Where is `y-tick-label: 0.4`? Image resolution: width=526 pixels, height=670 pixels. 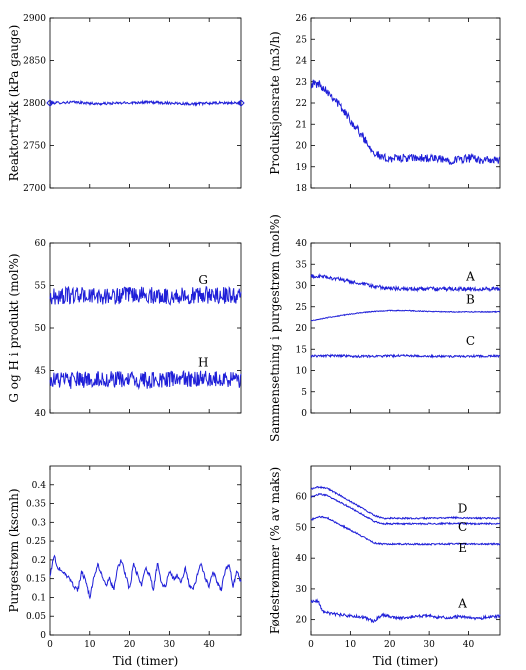
y-tick-label: 0.4 is located at coordinates (39, 486).